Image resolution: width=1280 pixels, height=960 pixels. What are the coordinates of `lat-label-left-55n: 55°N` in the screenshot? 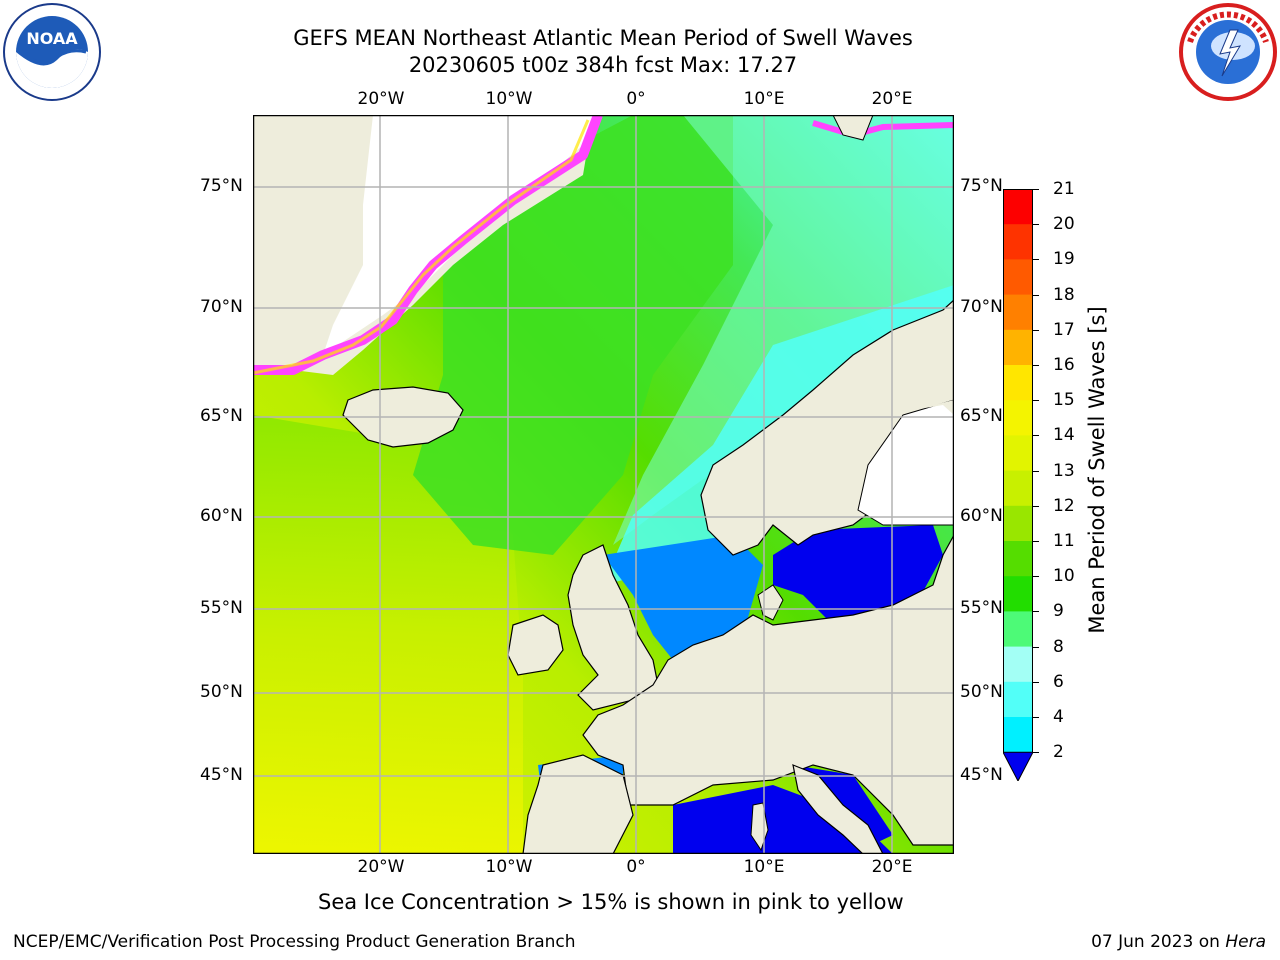 It's located at (221, 608).